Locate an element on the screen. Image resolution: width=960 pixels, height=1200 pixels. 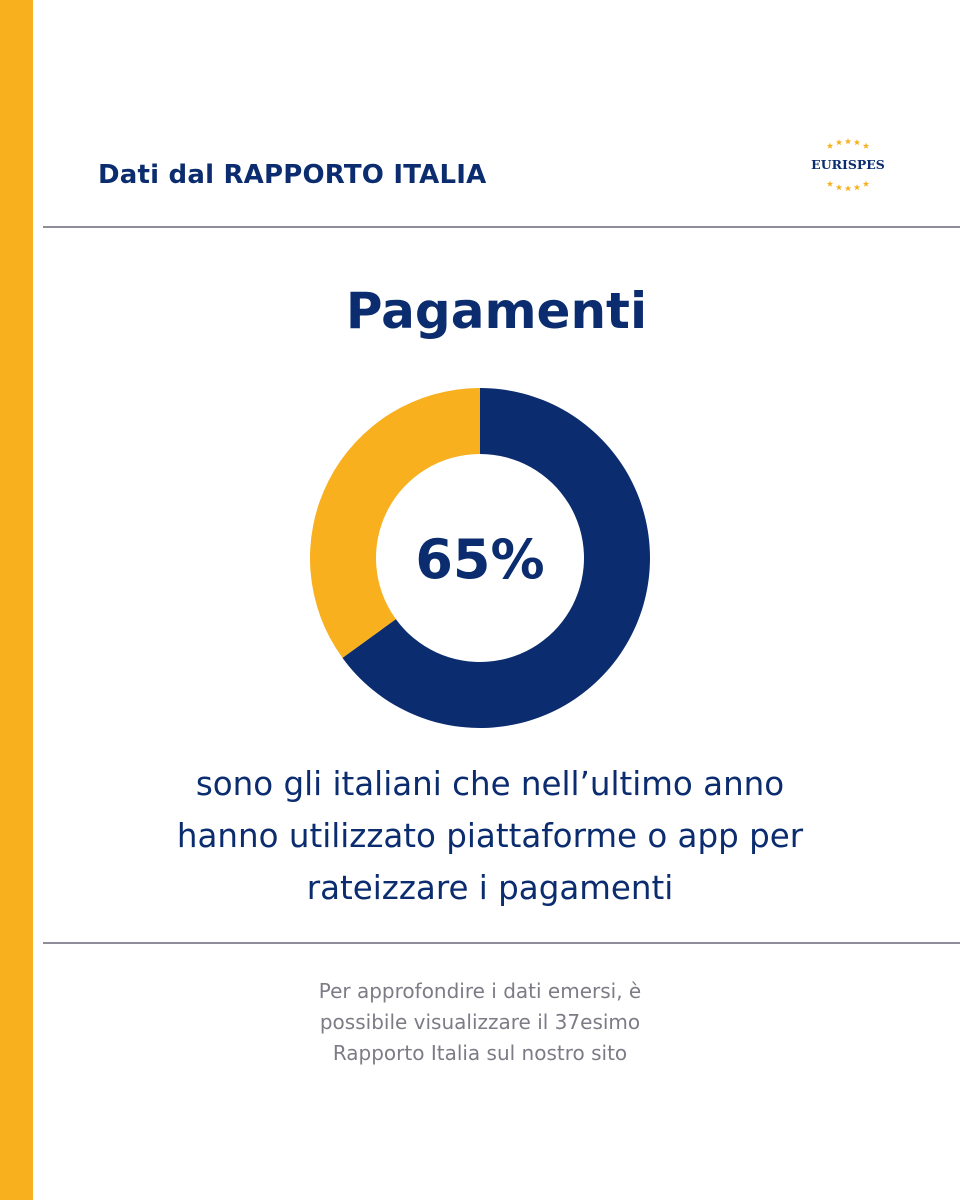
chart-center-label: 65% is located at coordinates (480, 559).